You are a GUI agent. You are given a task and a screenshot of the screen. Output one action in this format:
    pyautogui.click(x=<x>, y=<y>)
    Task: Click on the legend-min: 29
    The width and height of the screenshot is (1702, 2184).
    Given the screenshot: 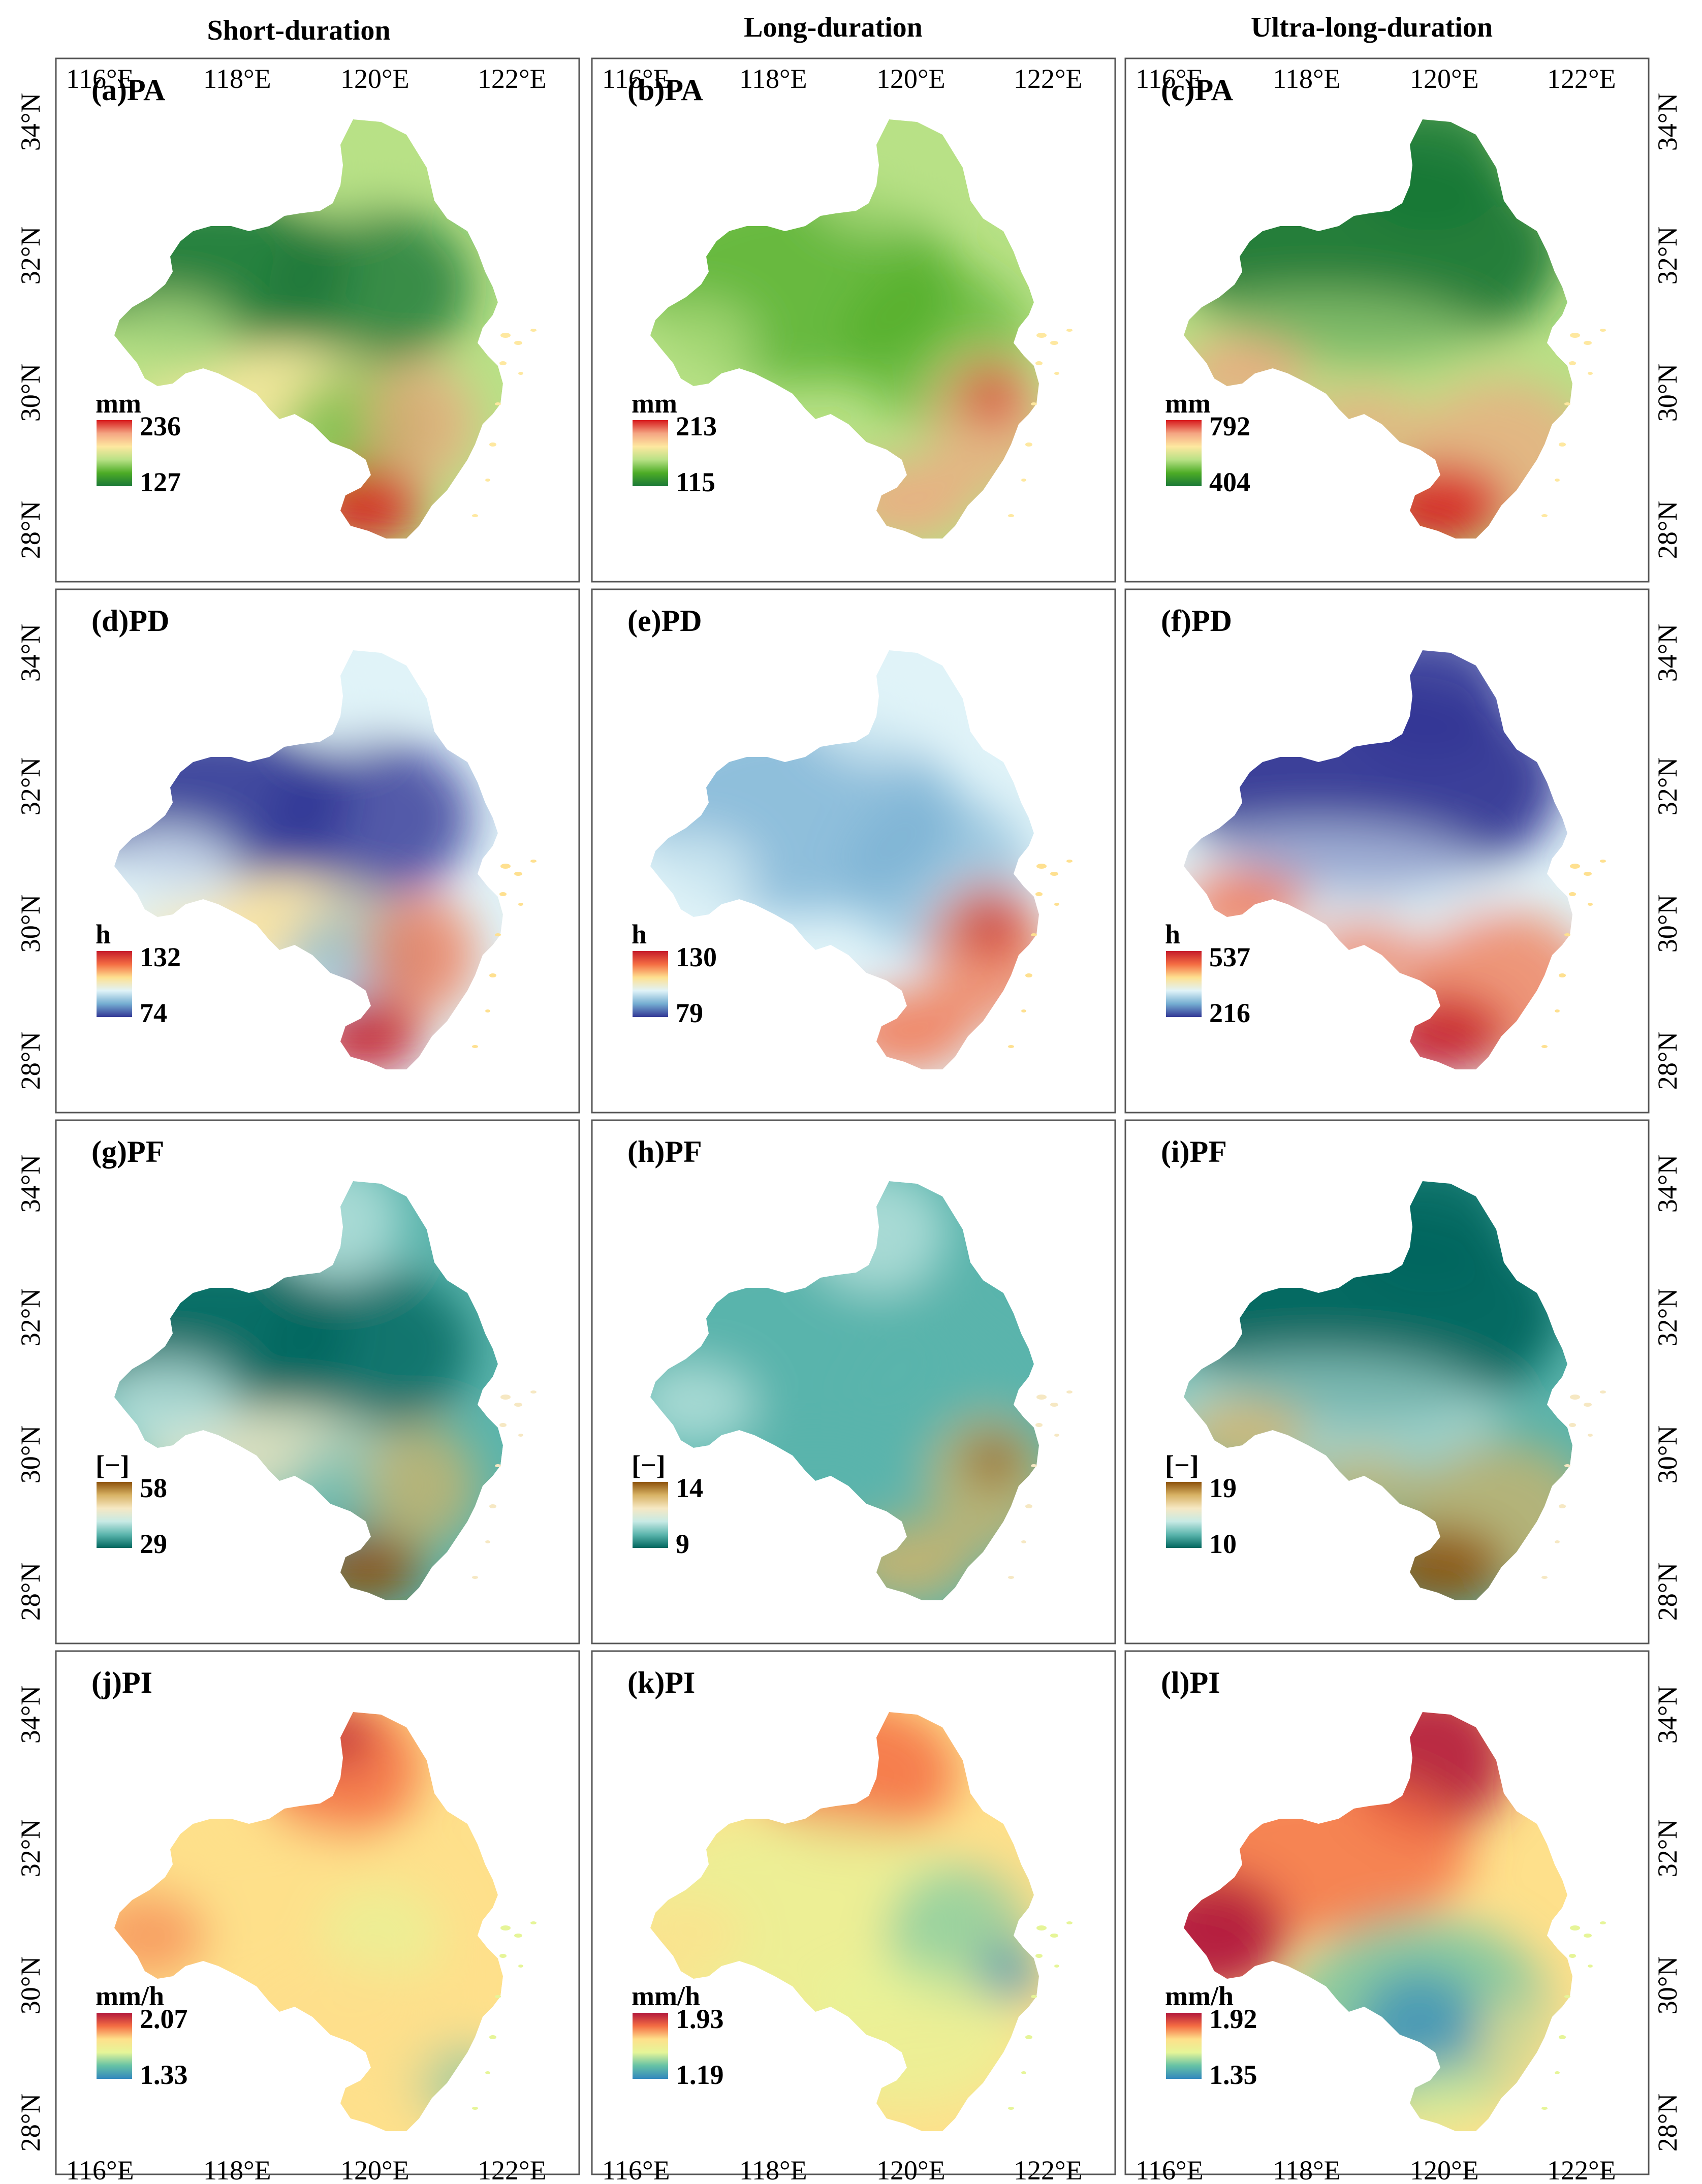 What is the action you would take?
    pyautogui.click(x=153, y=1544)
    